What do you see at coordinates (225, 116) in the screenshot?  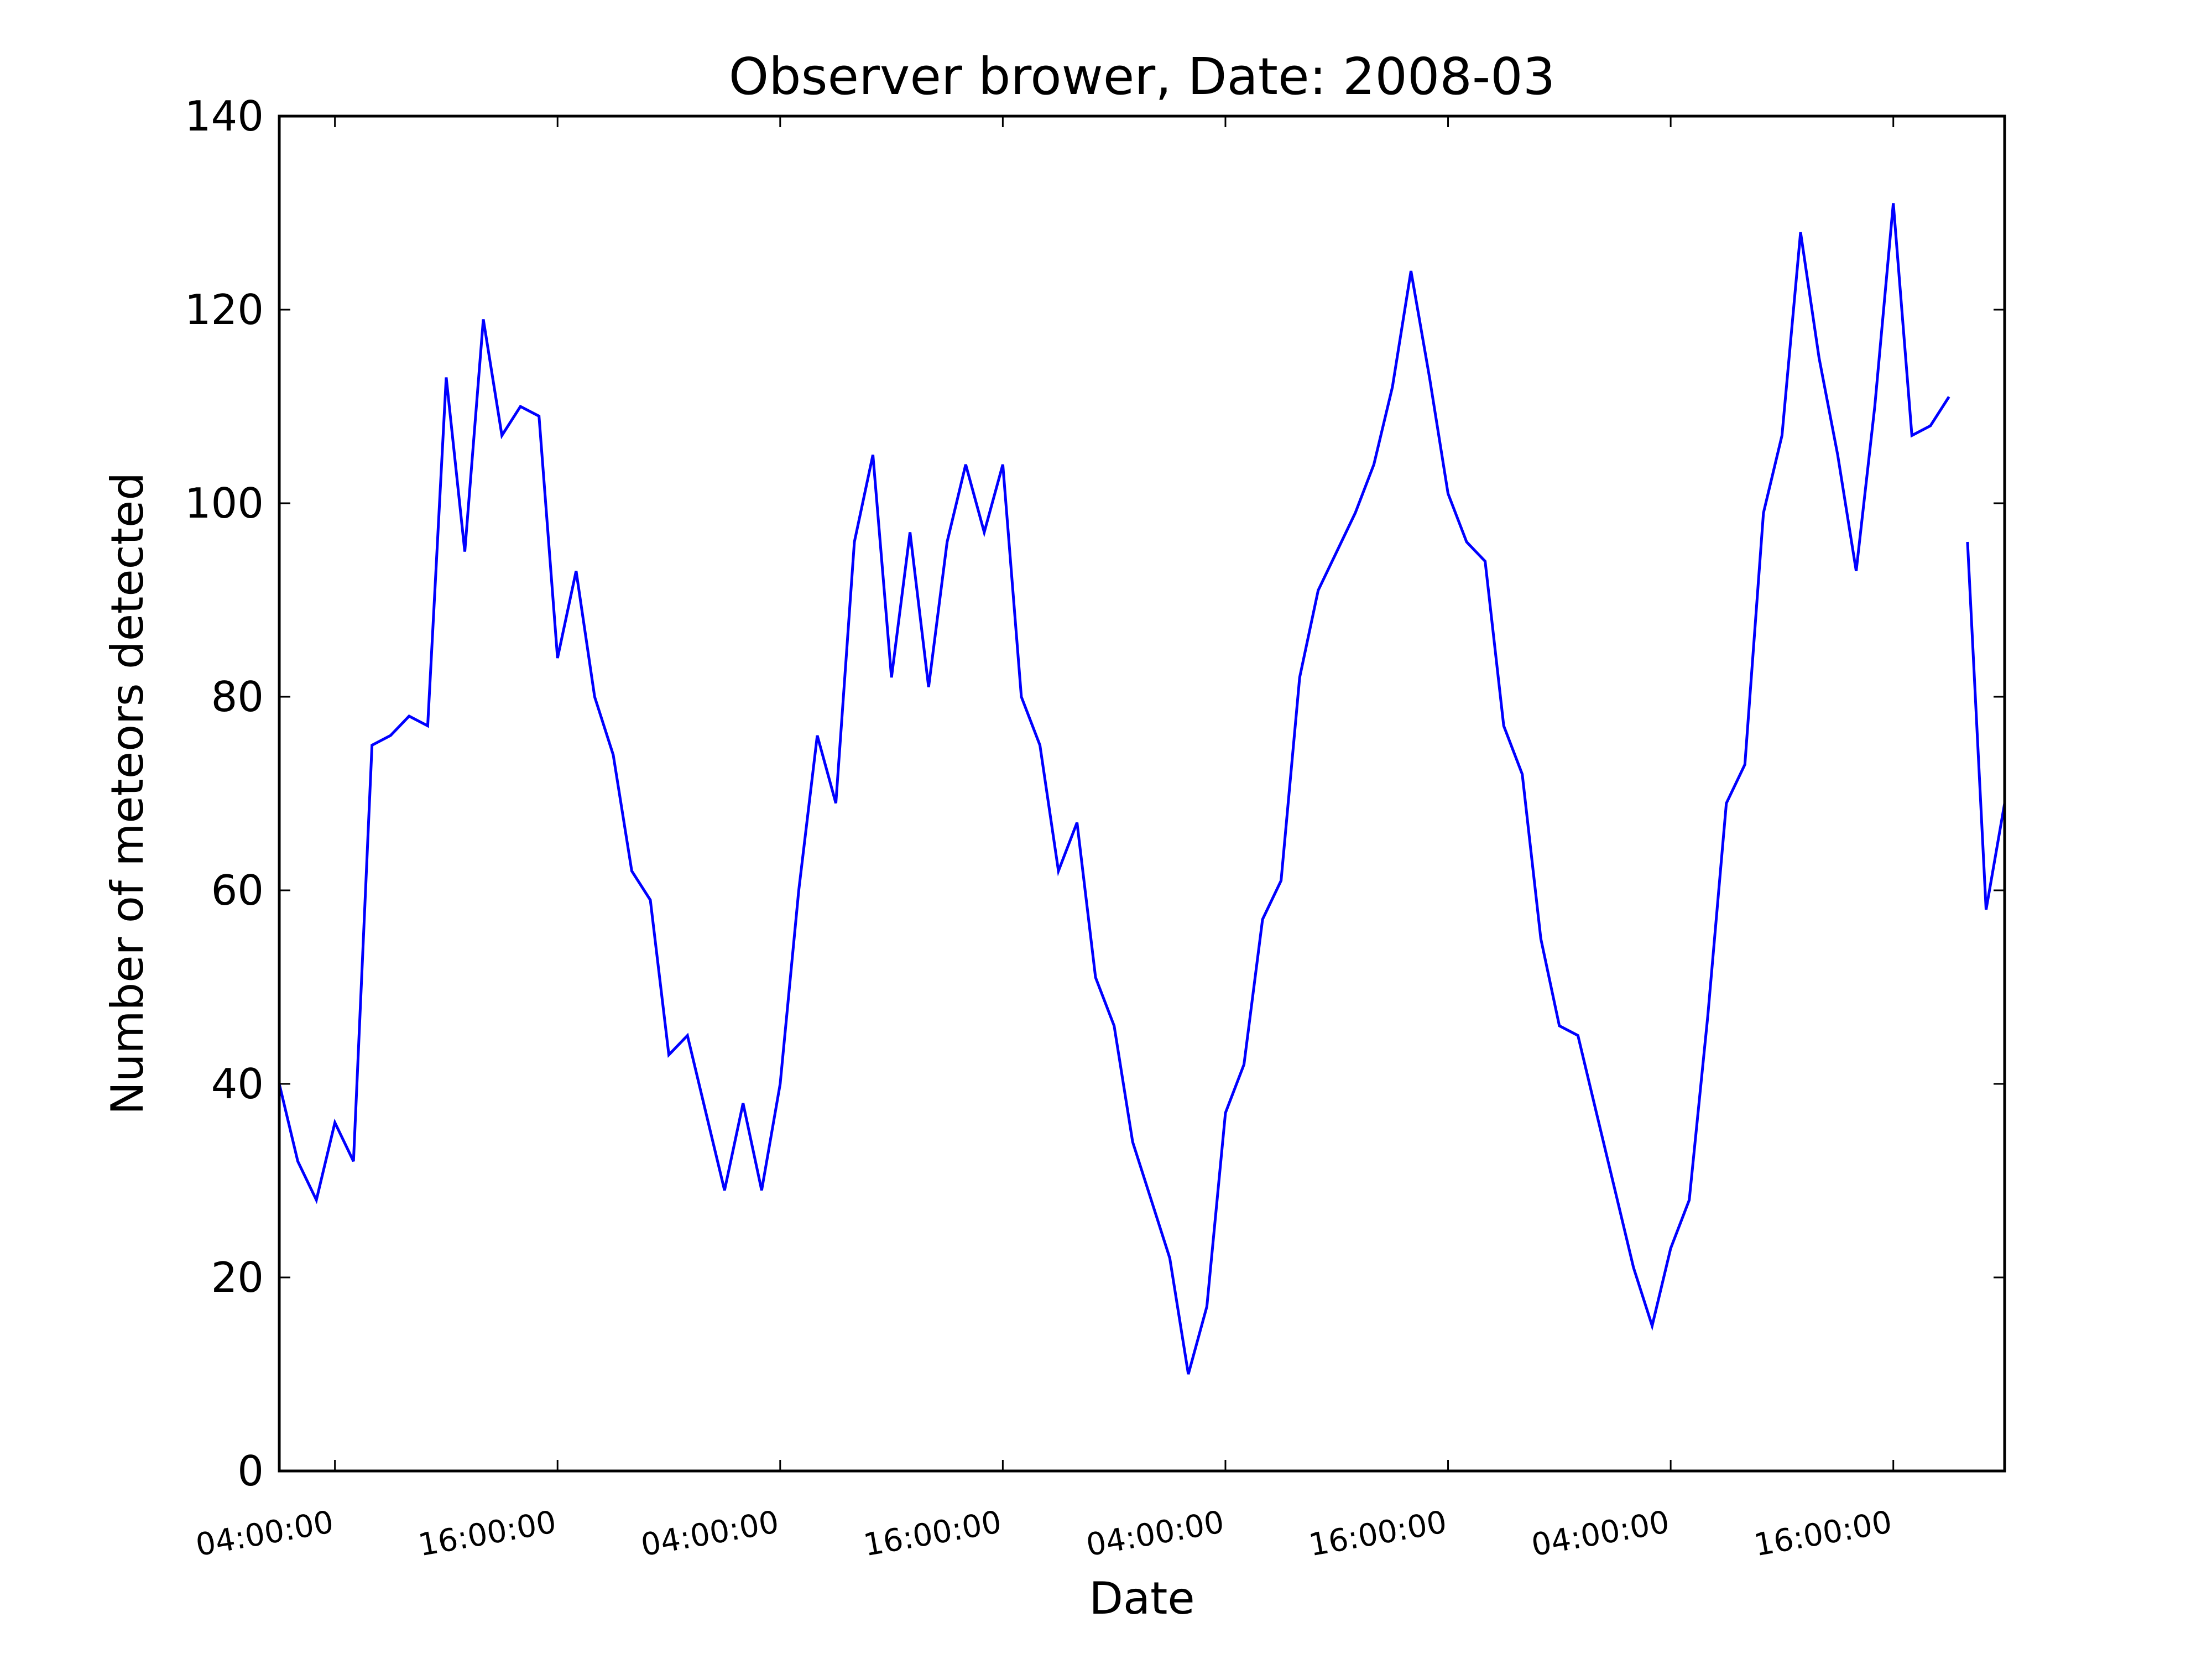 I see `y-tick-label: 140` at bounding box center [225, 116].